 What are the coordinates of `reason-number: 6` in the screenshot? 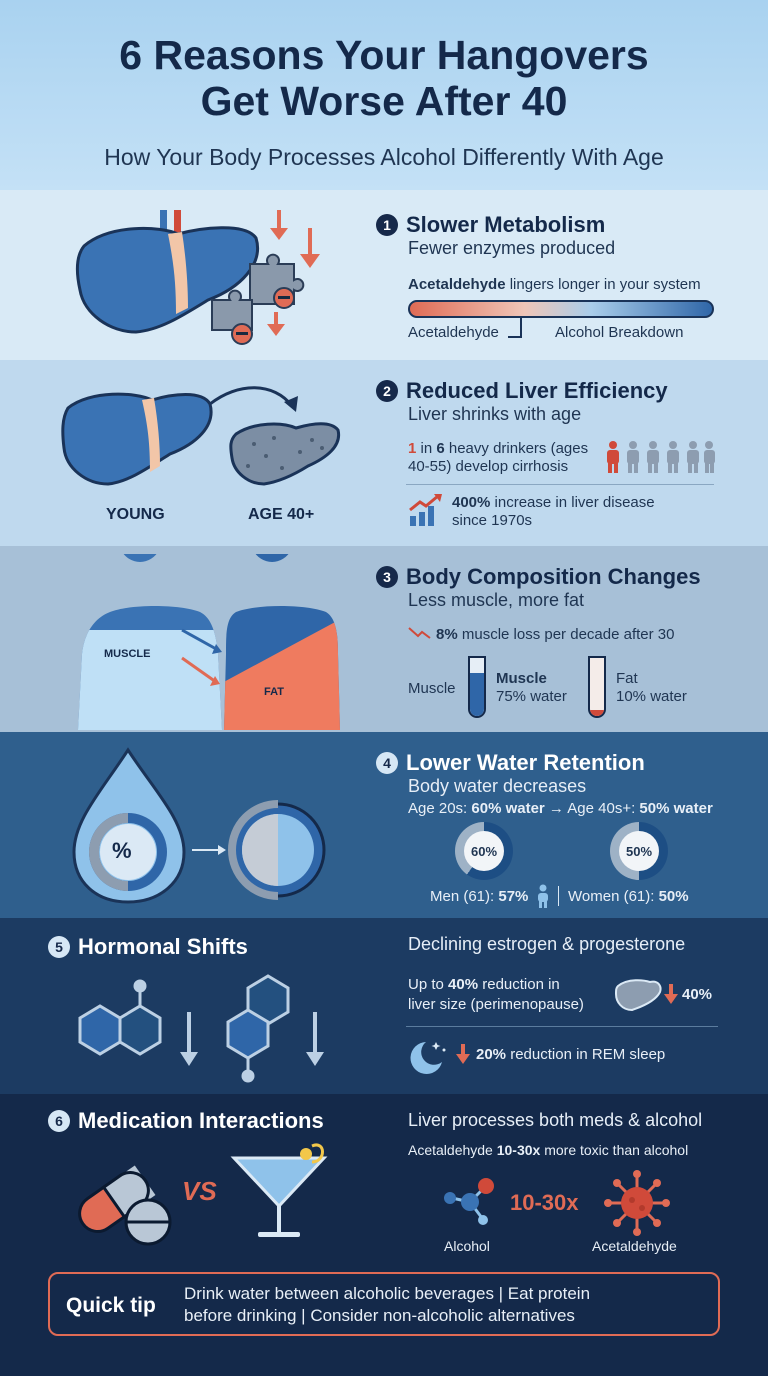 It's located at (59, 1121).